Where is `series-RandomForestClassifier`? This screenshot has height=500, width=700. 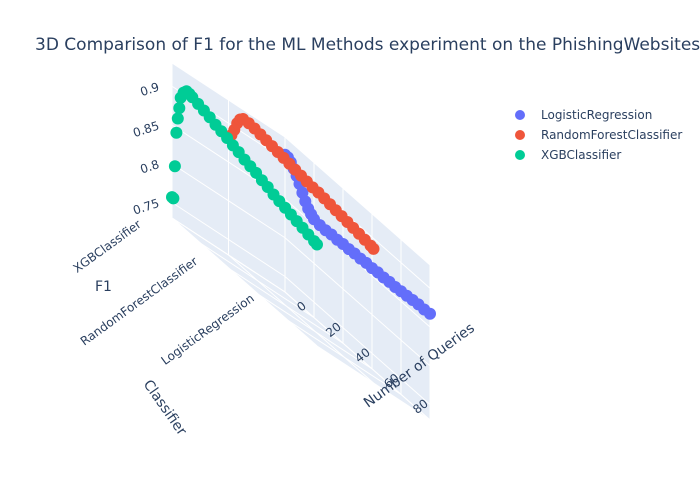 series-RandomForestClassifier is located at coordinates (301, 184).